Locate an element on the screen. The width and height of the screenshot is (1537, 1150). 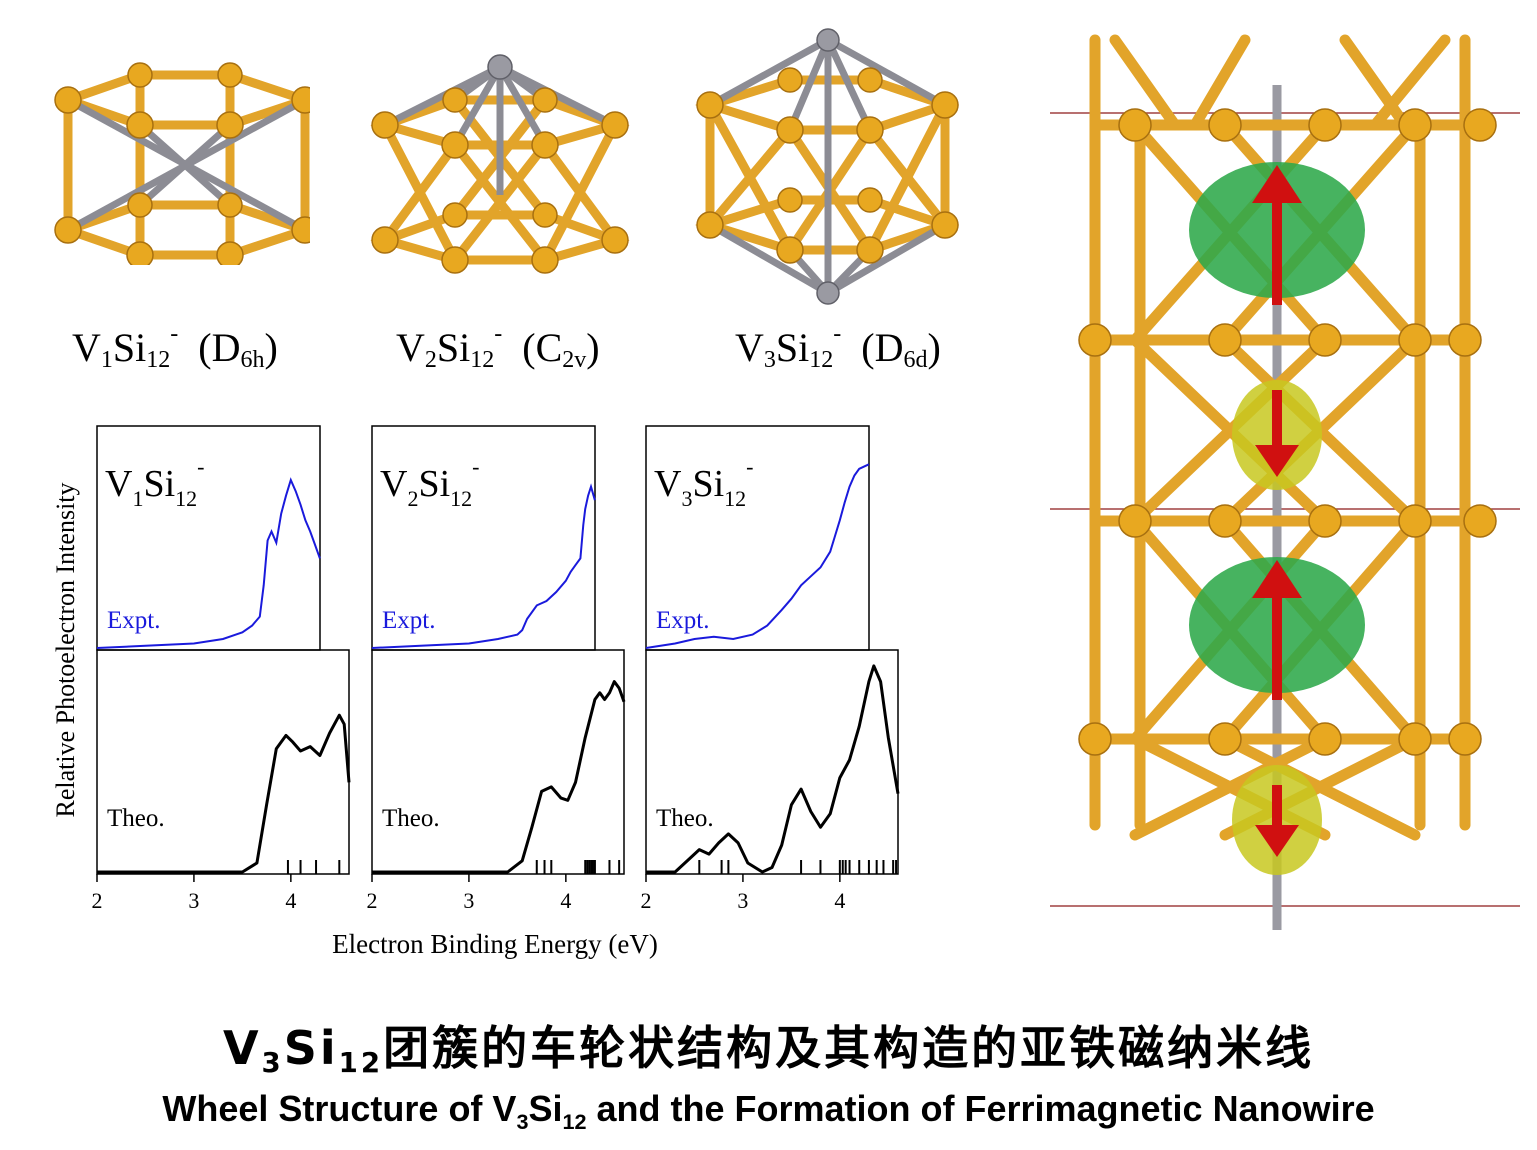
x-tick-label-1-3: 3 is located at coordinates (193, 900).